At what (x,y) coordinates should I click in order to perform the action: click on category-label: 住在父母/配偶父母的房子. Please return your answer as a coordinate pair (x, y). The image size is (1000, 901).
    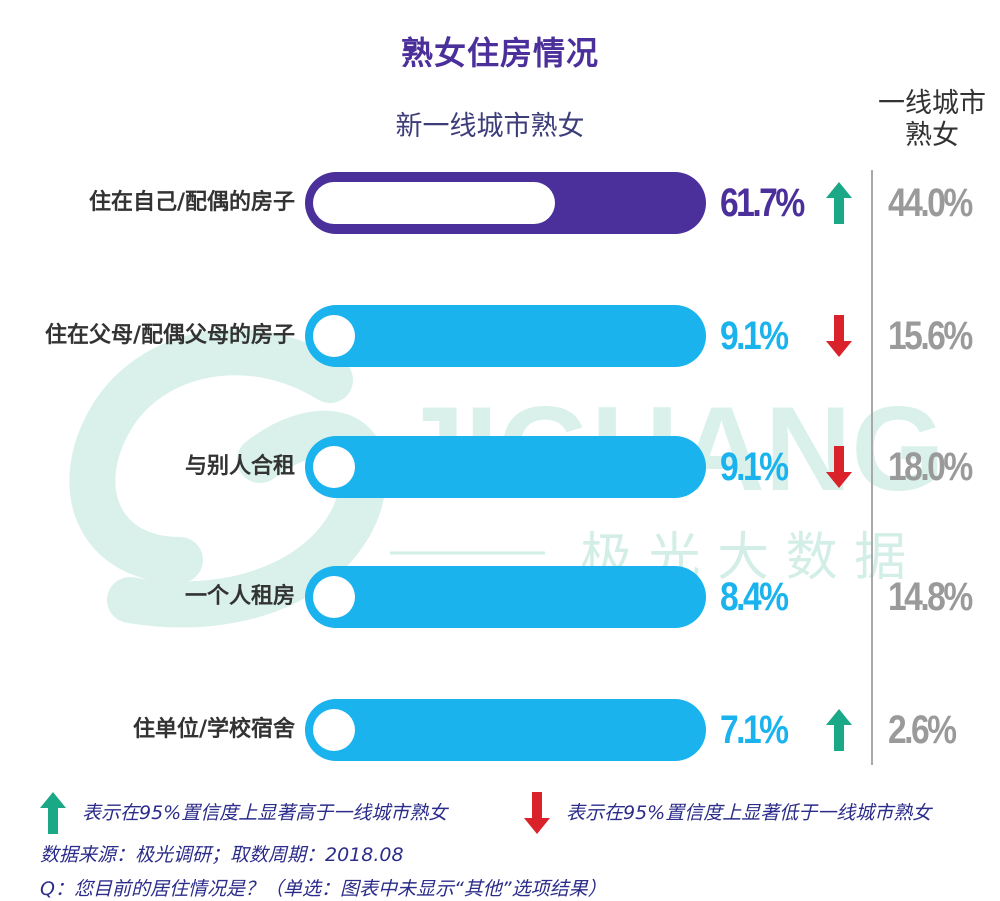
    Looking at the image, I should click on (169, 335).